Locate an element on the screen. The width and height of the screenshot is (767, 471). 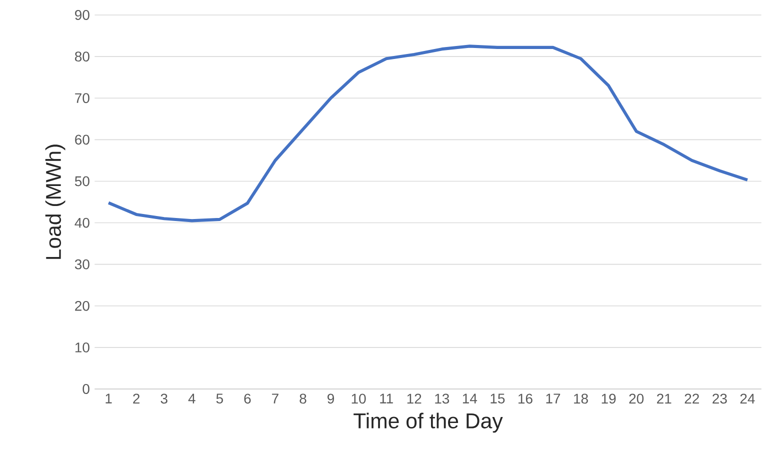
x-tick-label: 7 is located at coordinates (275, 399).